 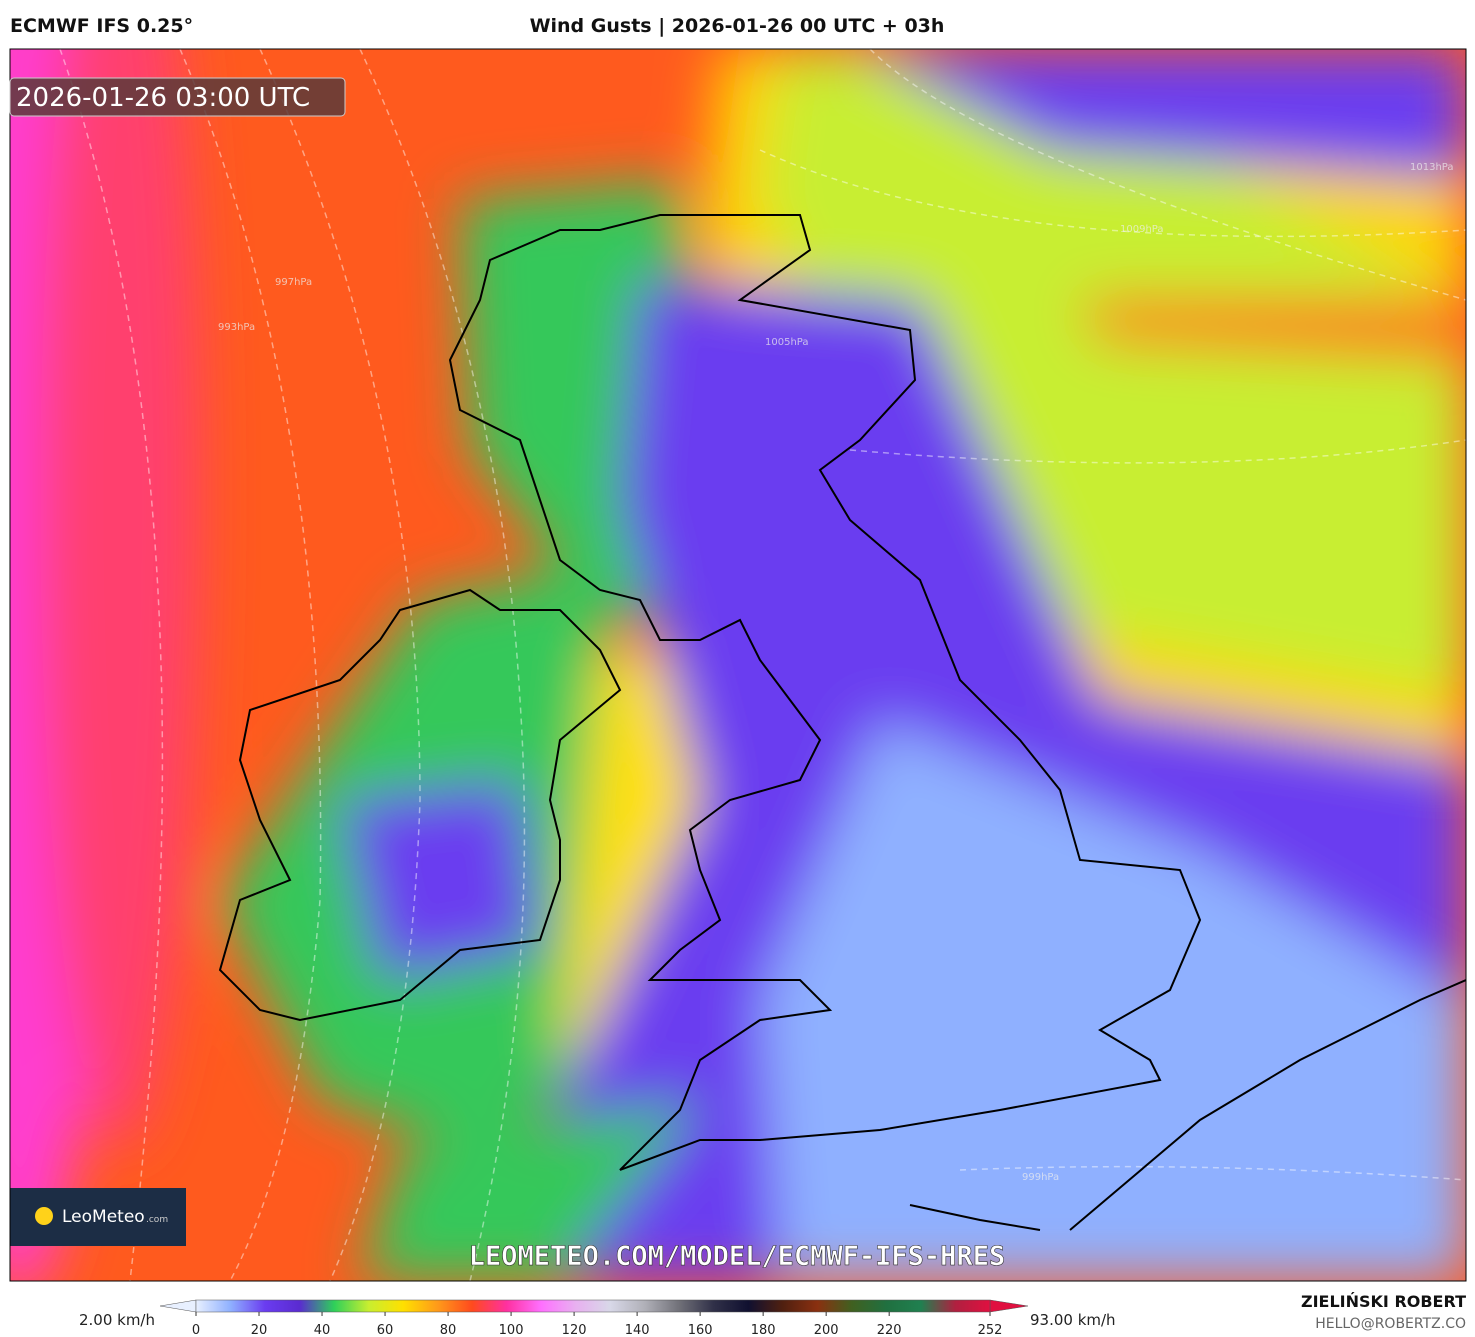 What do you see at coordinates (593, 1306) in the screenshot?
I see `colorbar` at bounding box center [593, 1306].